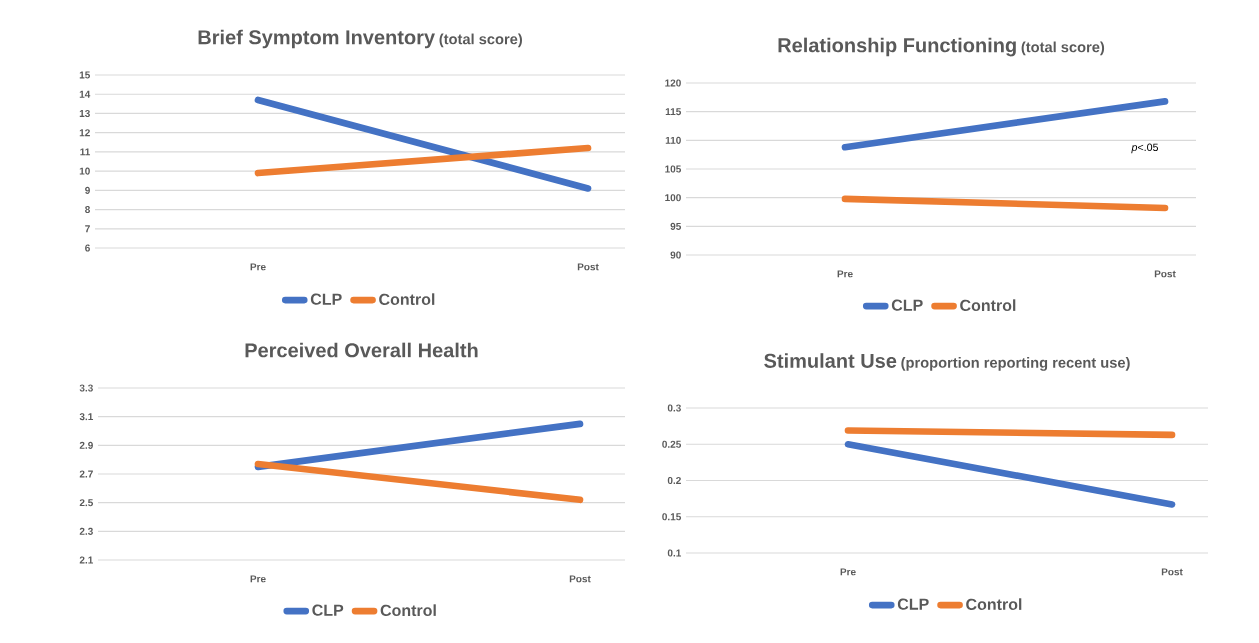 The image size is (1259, 643). What do you see at coordinates (87, 248) in the screenshot?
I see `y-tick-label: 6` at bounding box center [87, 248].